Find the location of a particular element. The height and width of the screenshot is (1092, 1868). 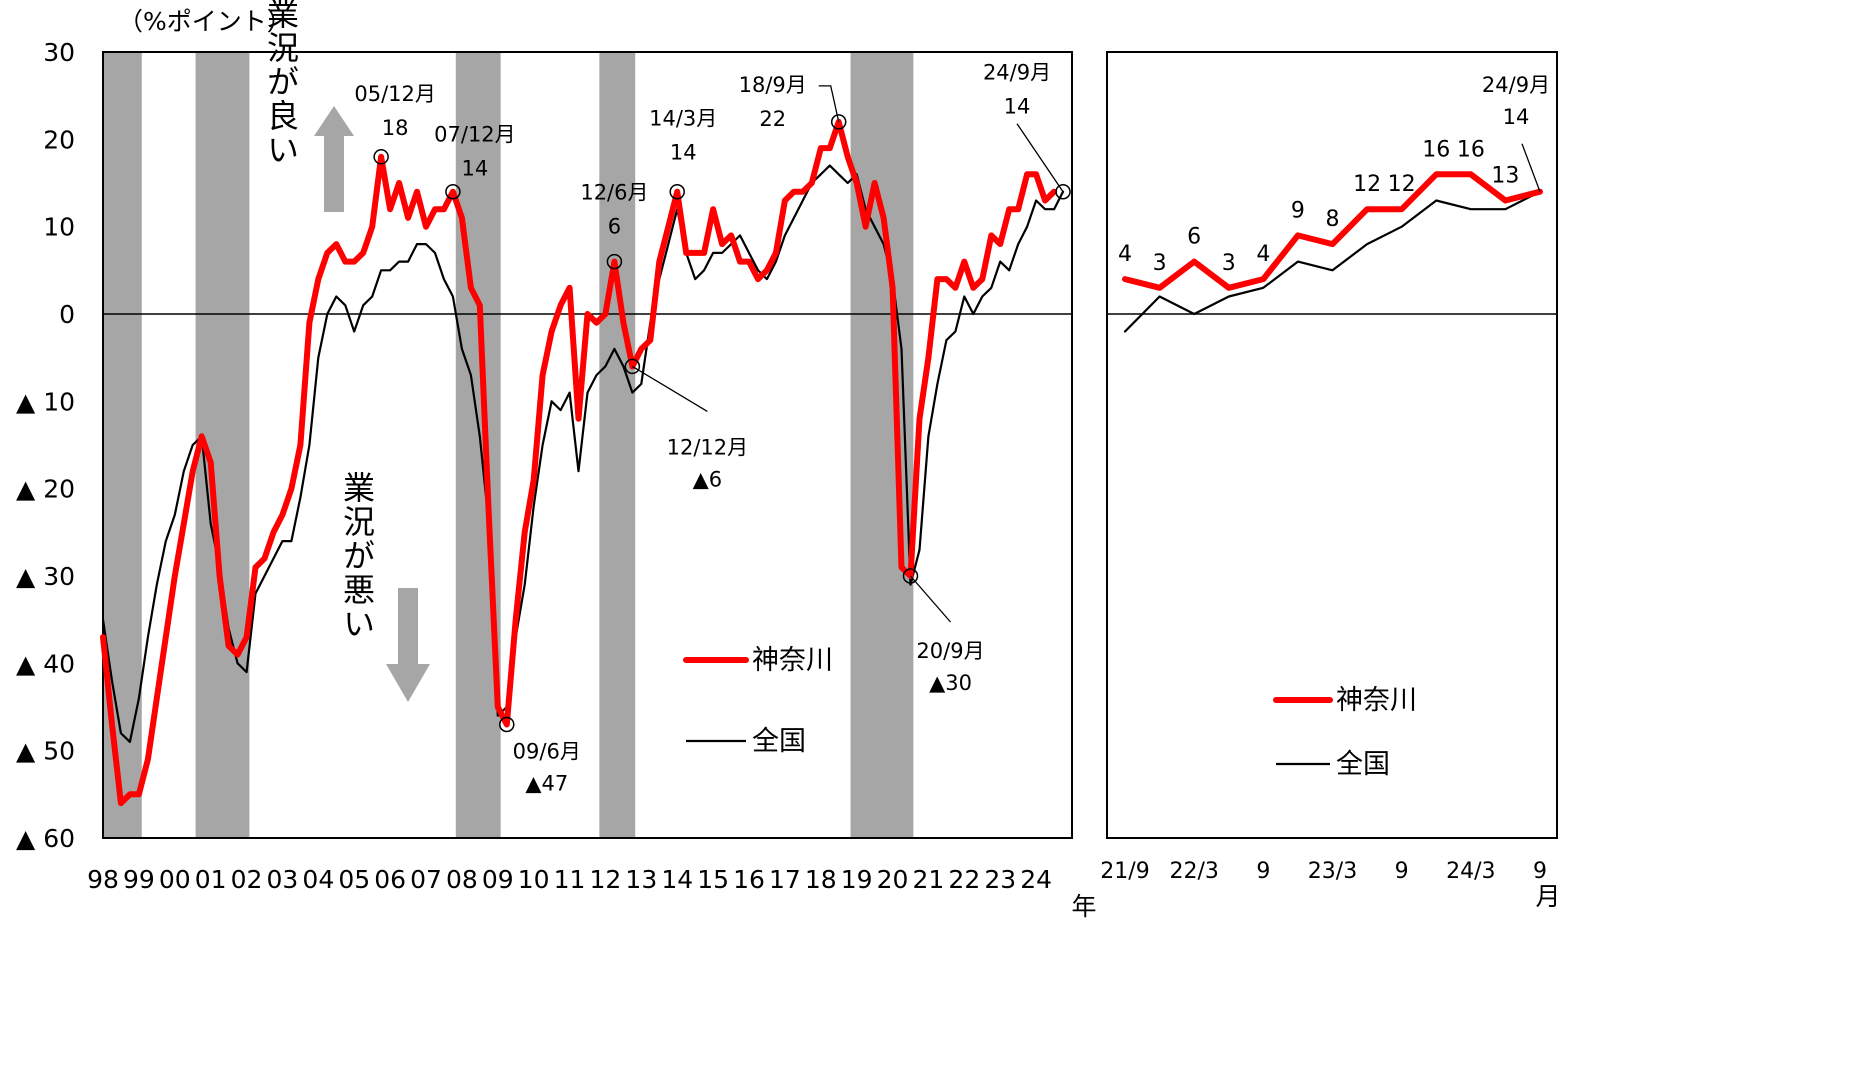

right-x-tick-label: 23/3 is located at coordinates (1332, 871).